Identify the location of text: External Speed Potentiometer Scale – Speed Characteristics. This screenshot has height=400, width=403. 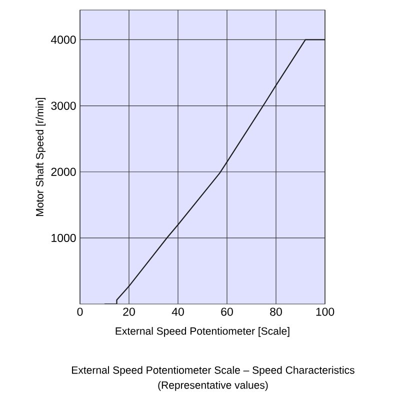
(213, 371).